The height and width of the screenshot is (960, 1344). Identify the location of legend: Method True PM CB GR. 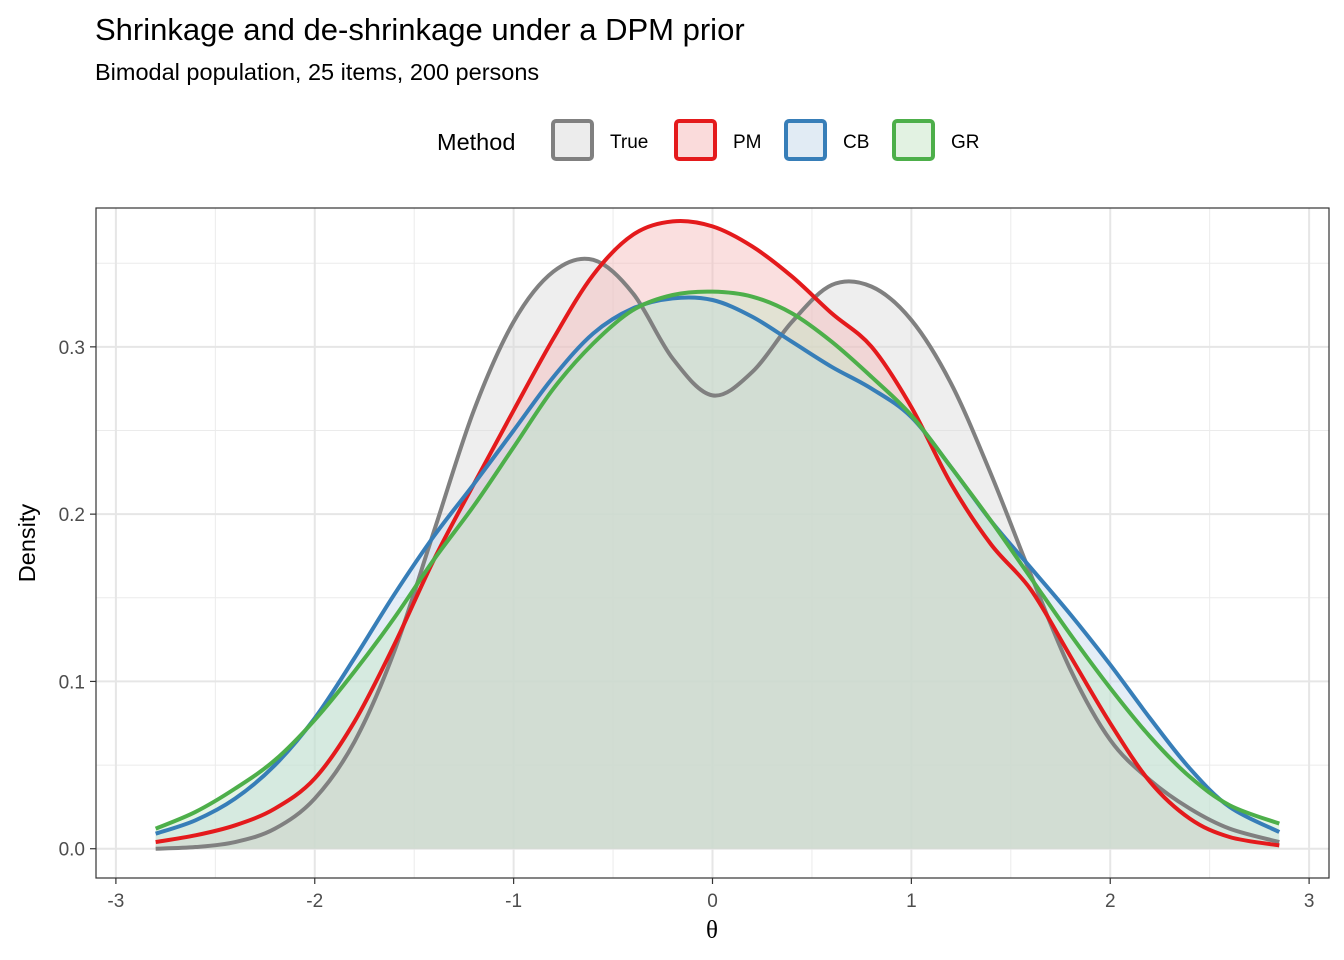
(708, 140).